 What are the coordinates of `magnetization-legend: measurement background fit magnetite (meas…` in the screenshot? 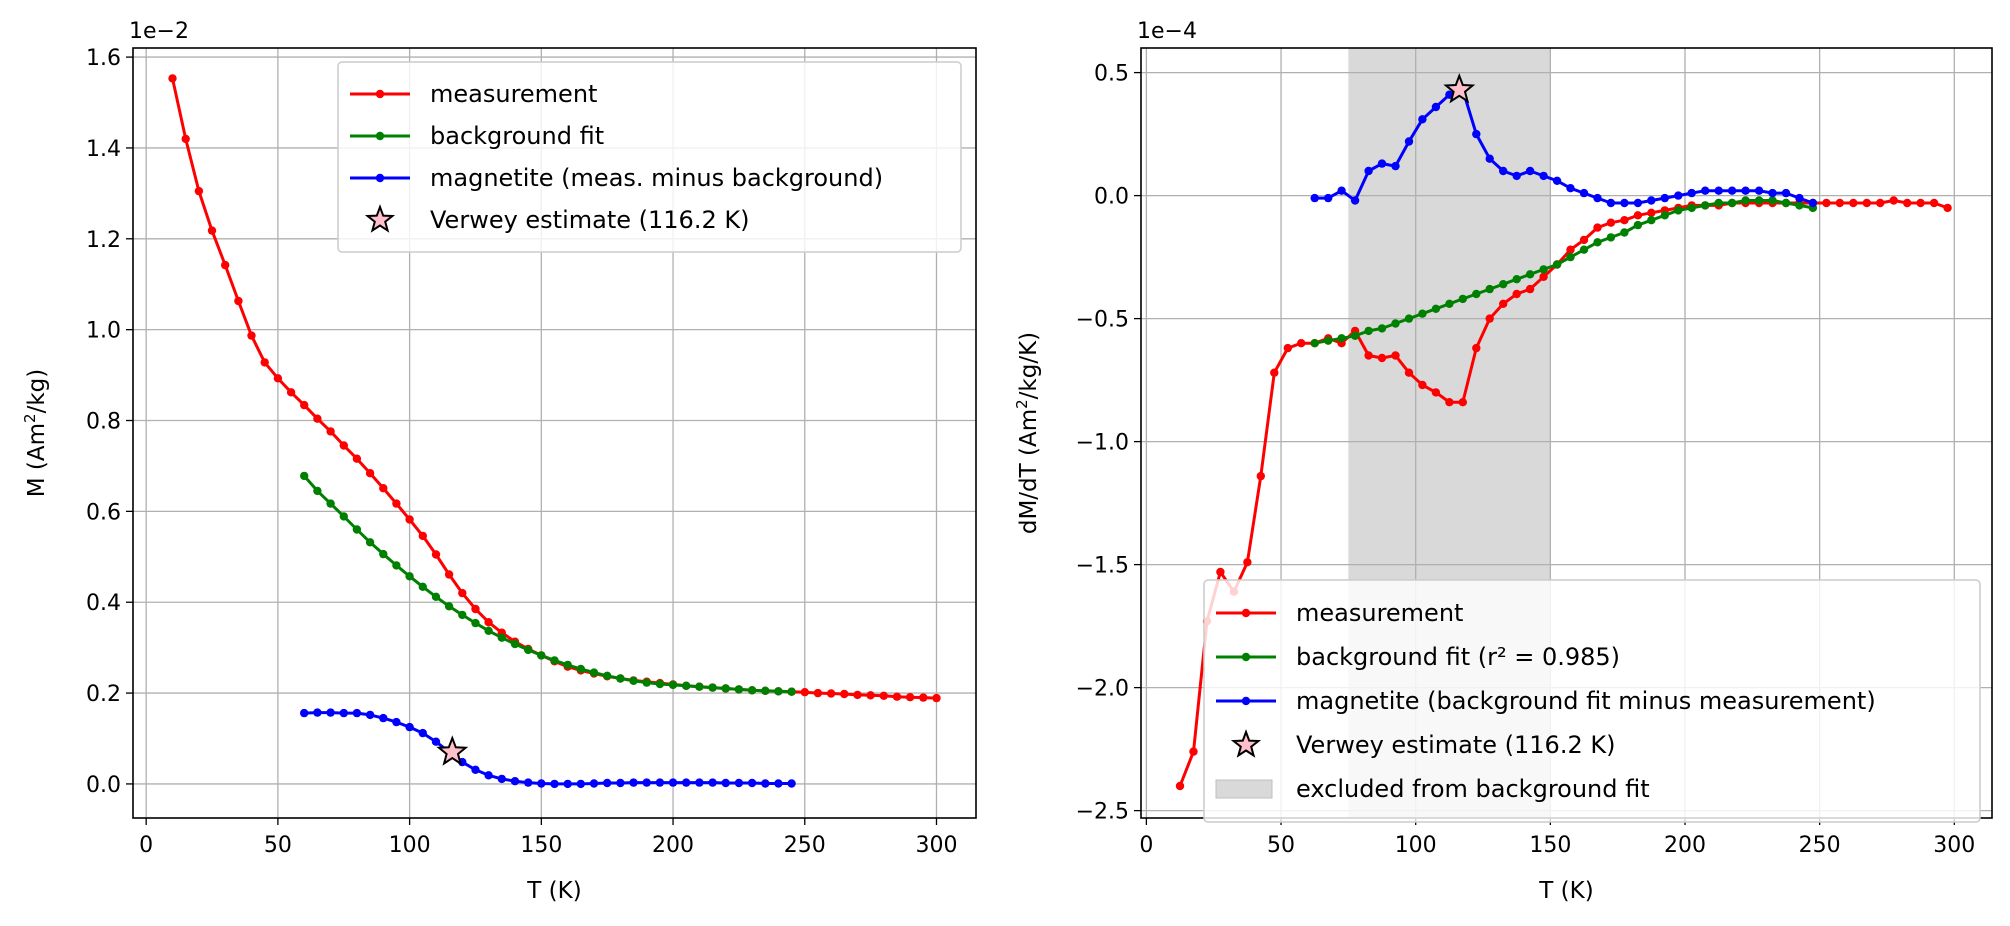 It's located at (649, 157).